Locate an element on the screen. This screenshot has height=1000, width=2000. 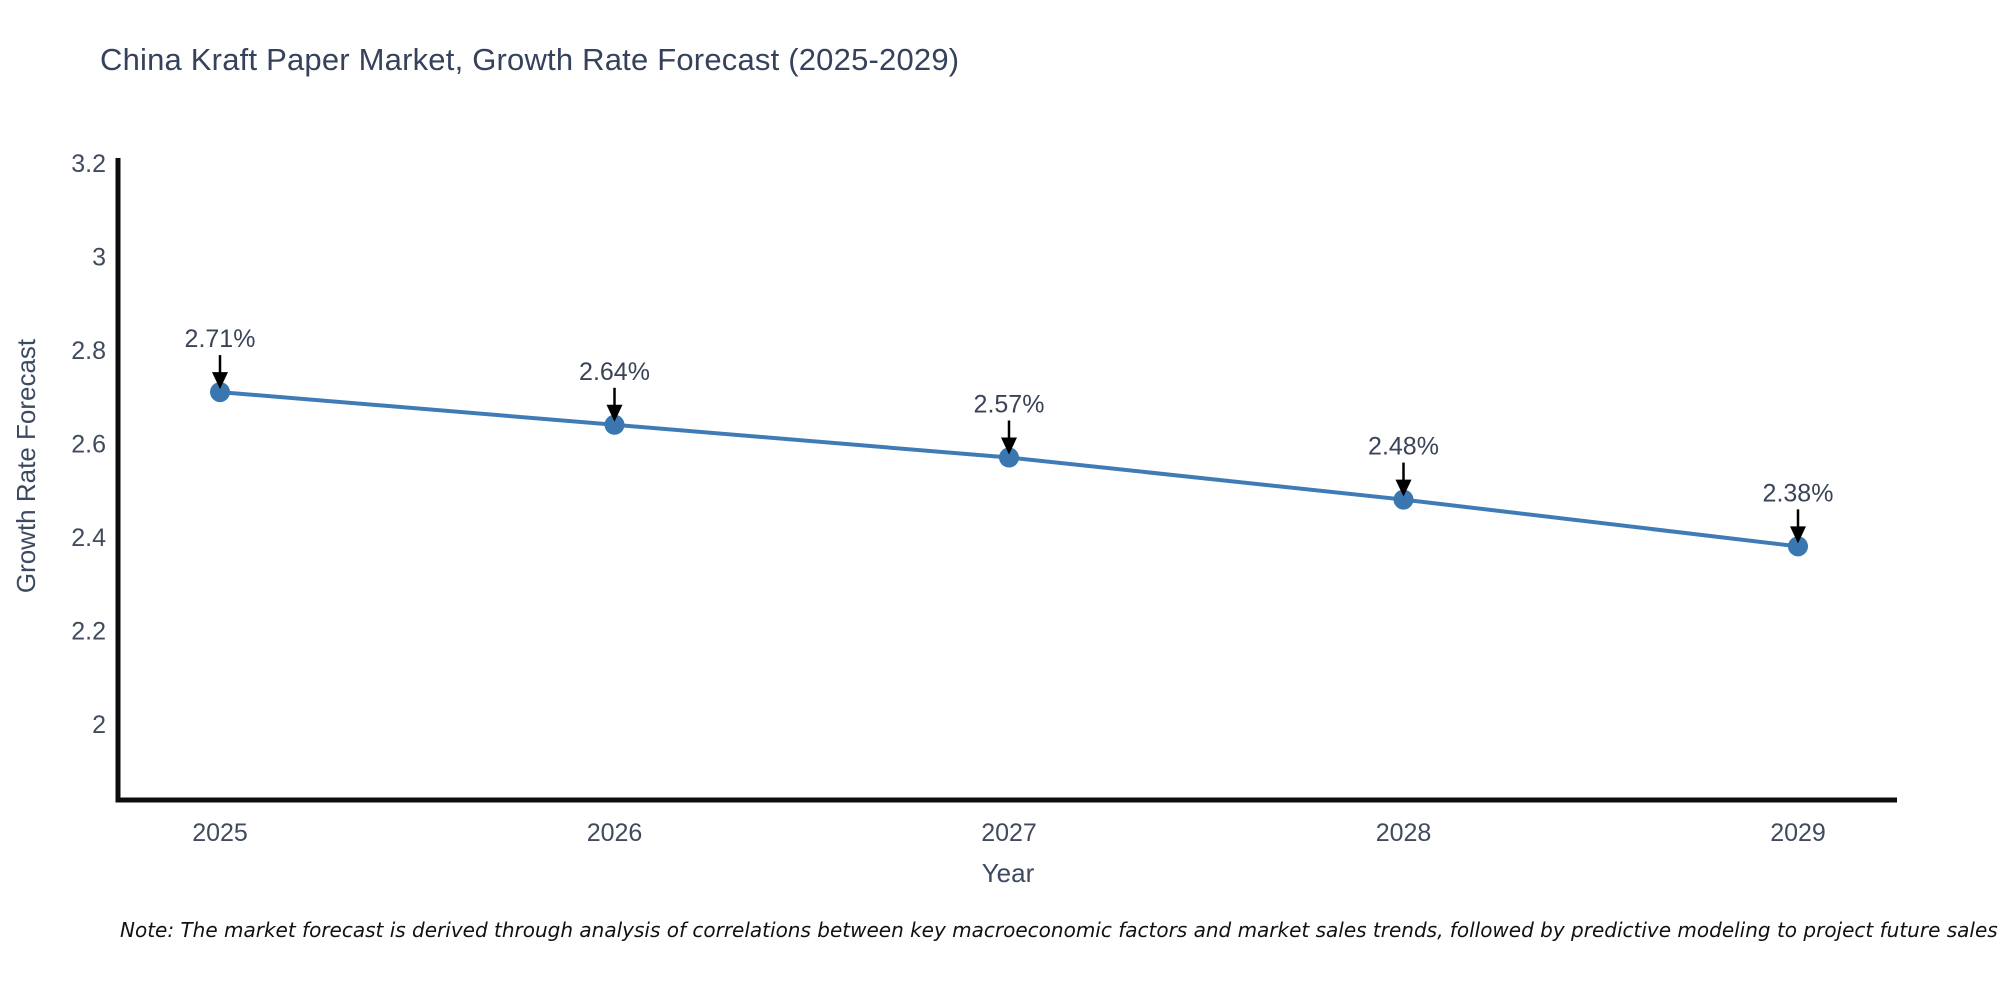
x-tick-label: 2029 is located at coordinates (1798, 833).